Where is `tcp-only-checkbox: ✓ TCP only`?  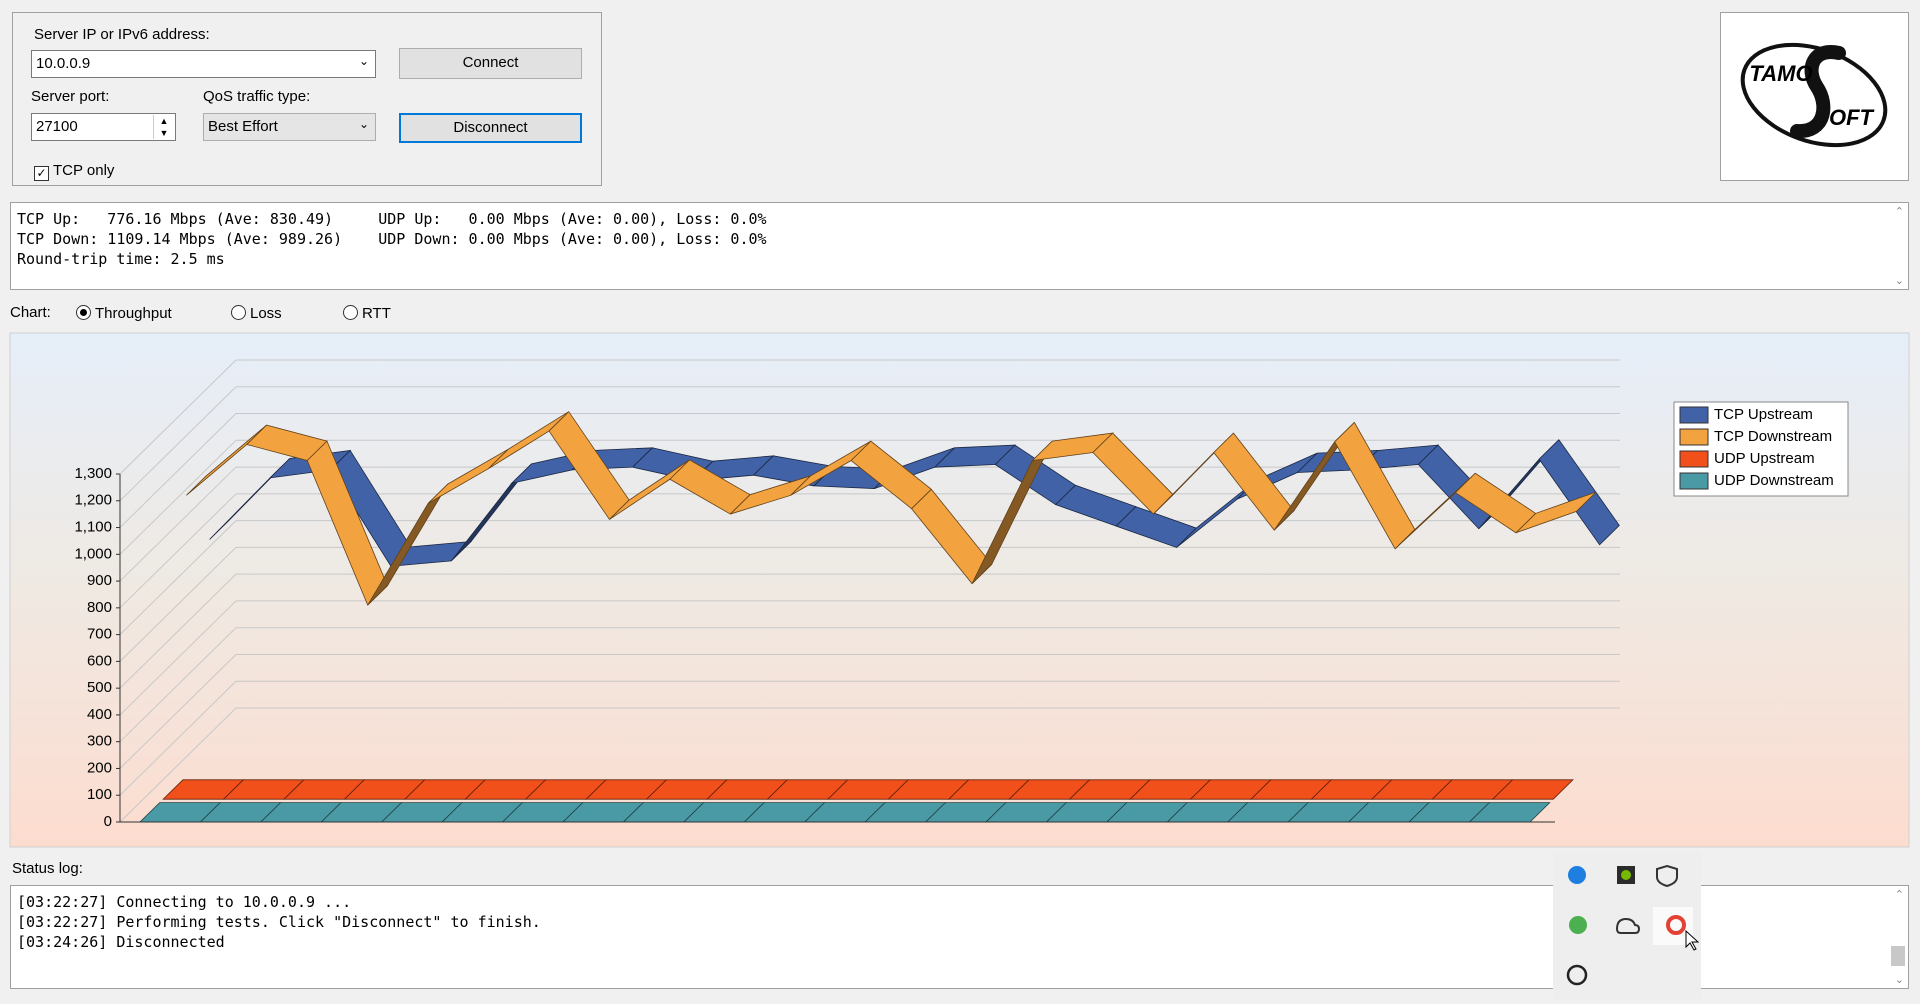 tcp-only-checkbox: ✓ TCP only is located at coordinates (74, 171).